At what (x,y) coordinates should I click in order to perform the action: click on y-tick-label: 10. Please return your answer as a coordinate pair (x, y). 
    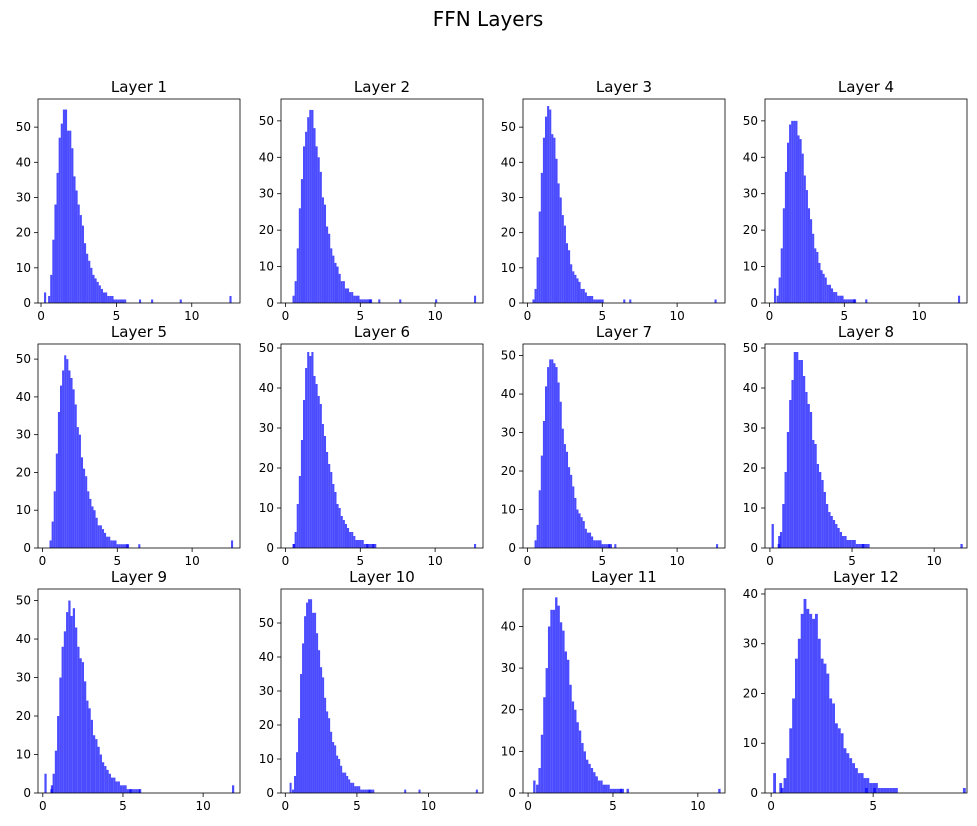
    Looking at the image, I should click on (266, 759).